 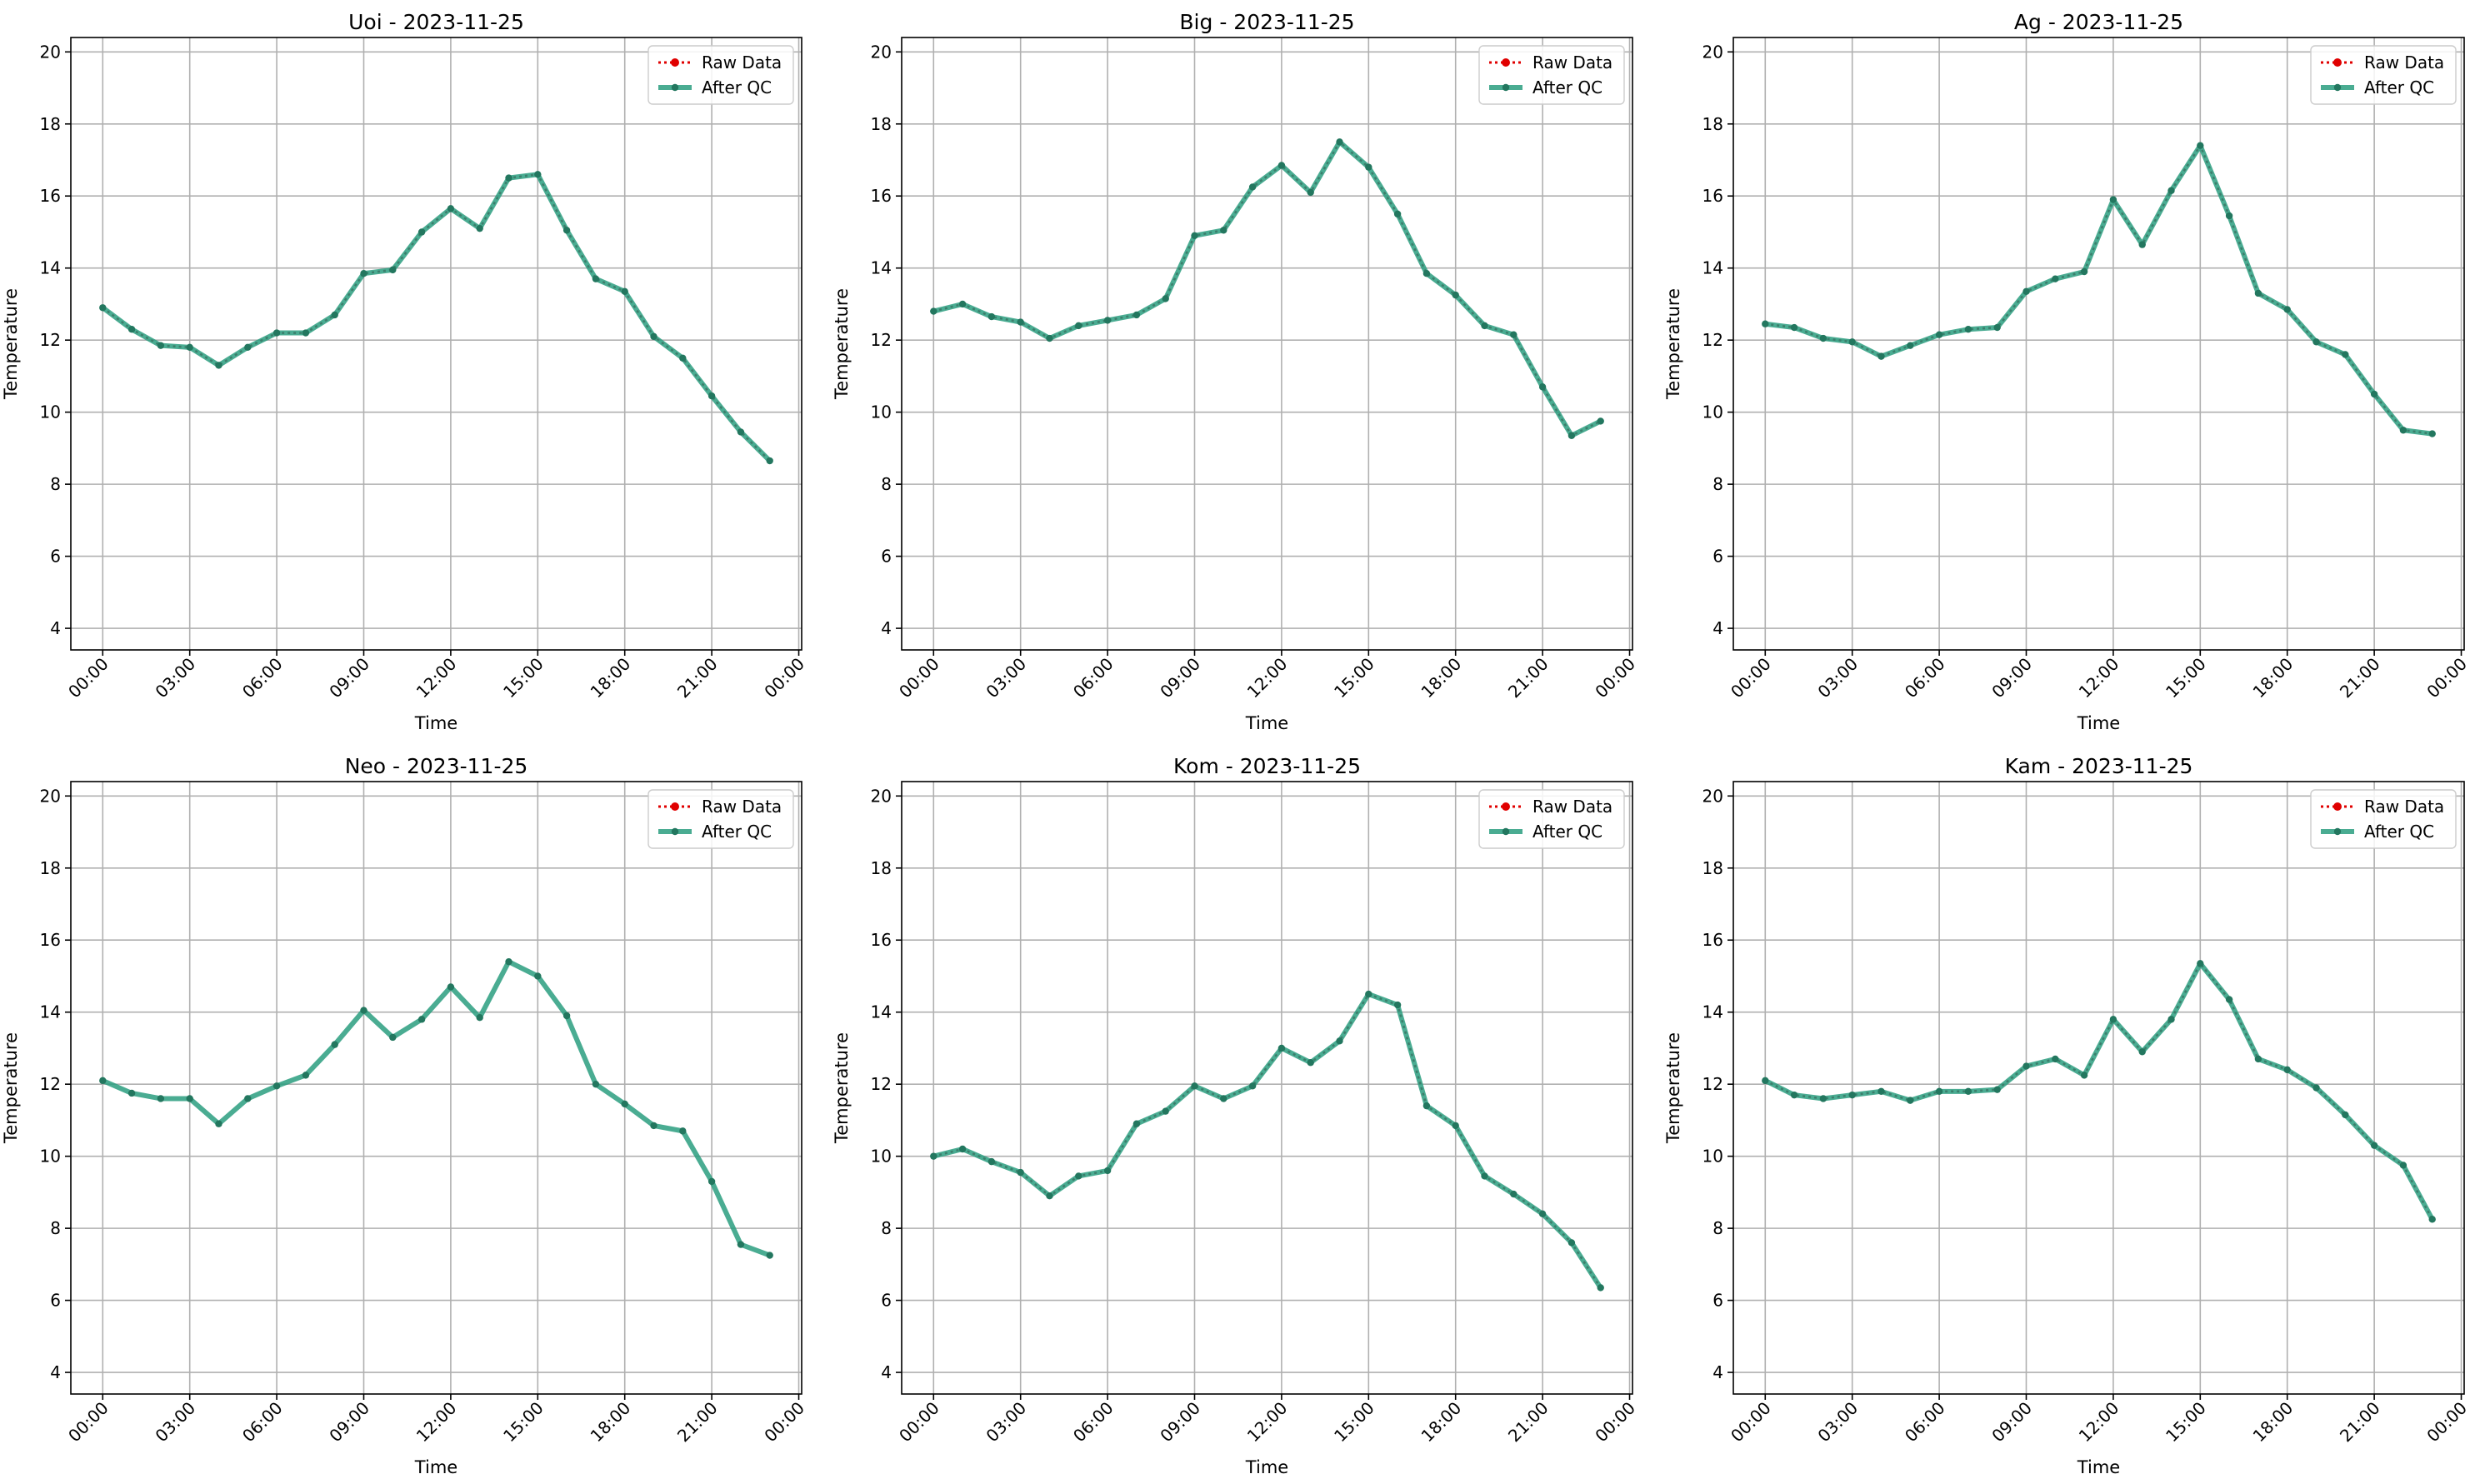 I want to click on series-line-after-qc, so click(x=1267, y=1141).